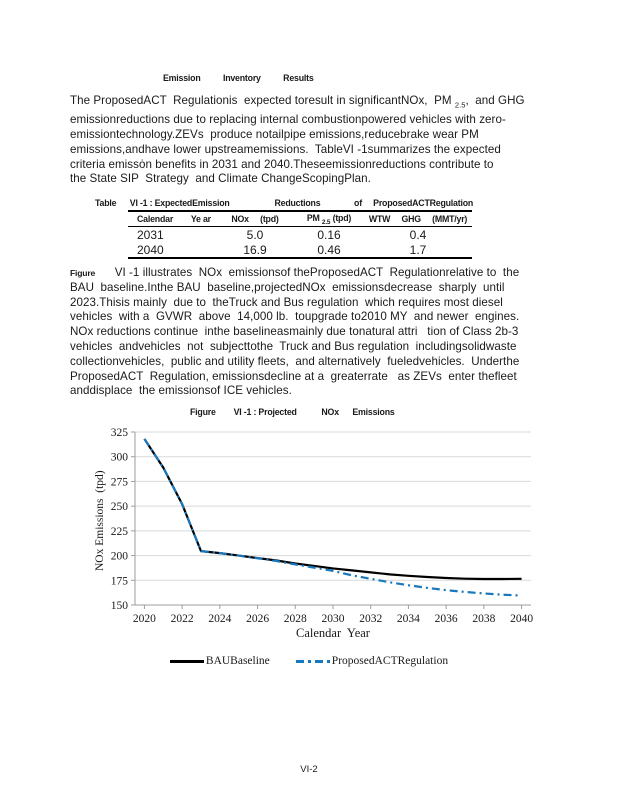 The width and height of the screenshot is (618, 800). Describe the element at coordinates (237, 661) in the screenshot. I see `legend-label-bau: BAUBaseline` at that location.